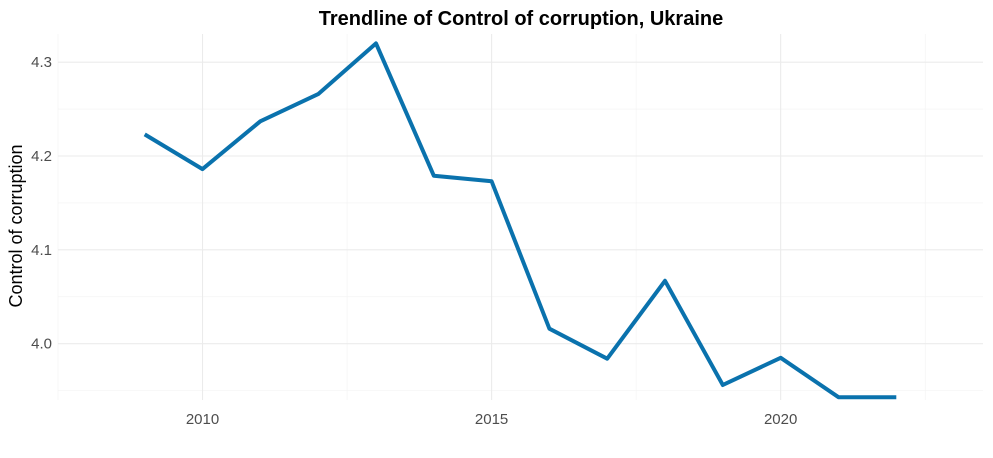 This screenshot has width=993, height=458. Describe the element at coordinates (41, 250) in the screenshot. I see `y-tick-label: 4.1` at that location.